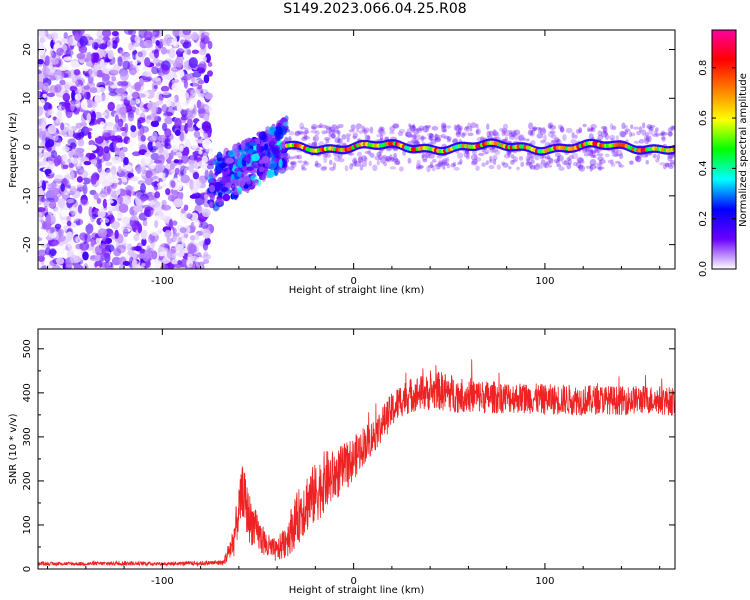 This screenshot has width=750, height=600. I want to click on snr-x-tick-label: 0, so click(353, 581).